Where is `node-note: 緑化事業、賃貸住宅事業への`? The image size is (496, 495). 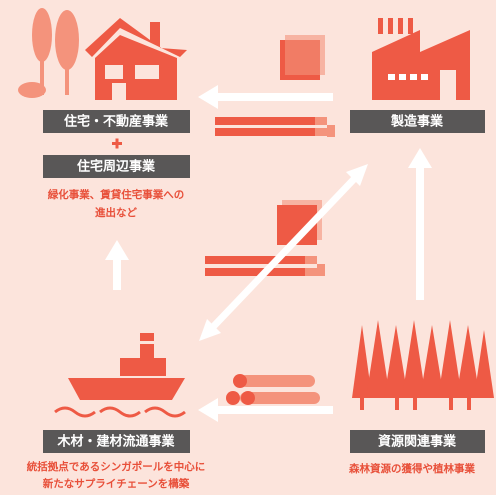 node-note: 緑化事業、賃貸住宅事業への is located at coordinates (116, 194).